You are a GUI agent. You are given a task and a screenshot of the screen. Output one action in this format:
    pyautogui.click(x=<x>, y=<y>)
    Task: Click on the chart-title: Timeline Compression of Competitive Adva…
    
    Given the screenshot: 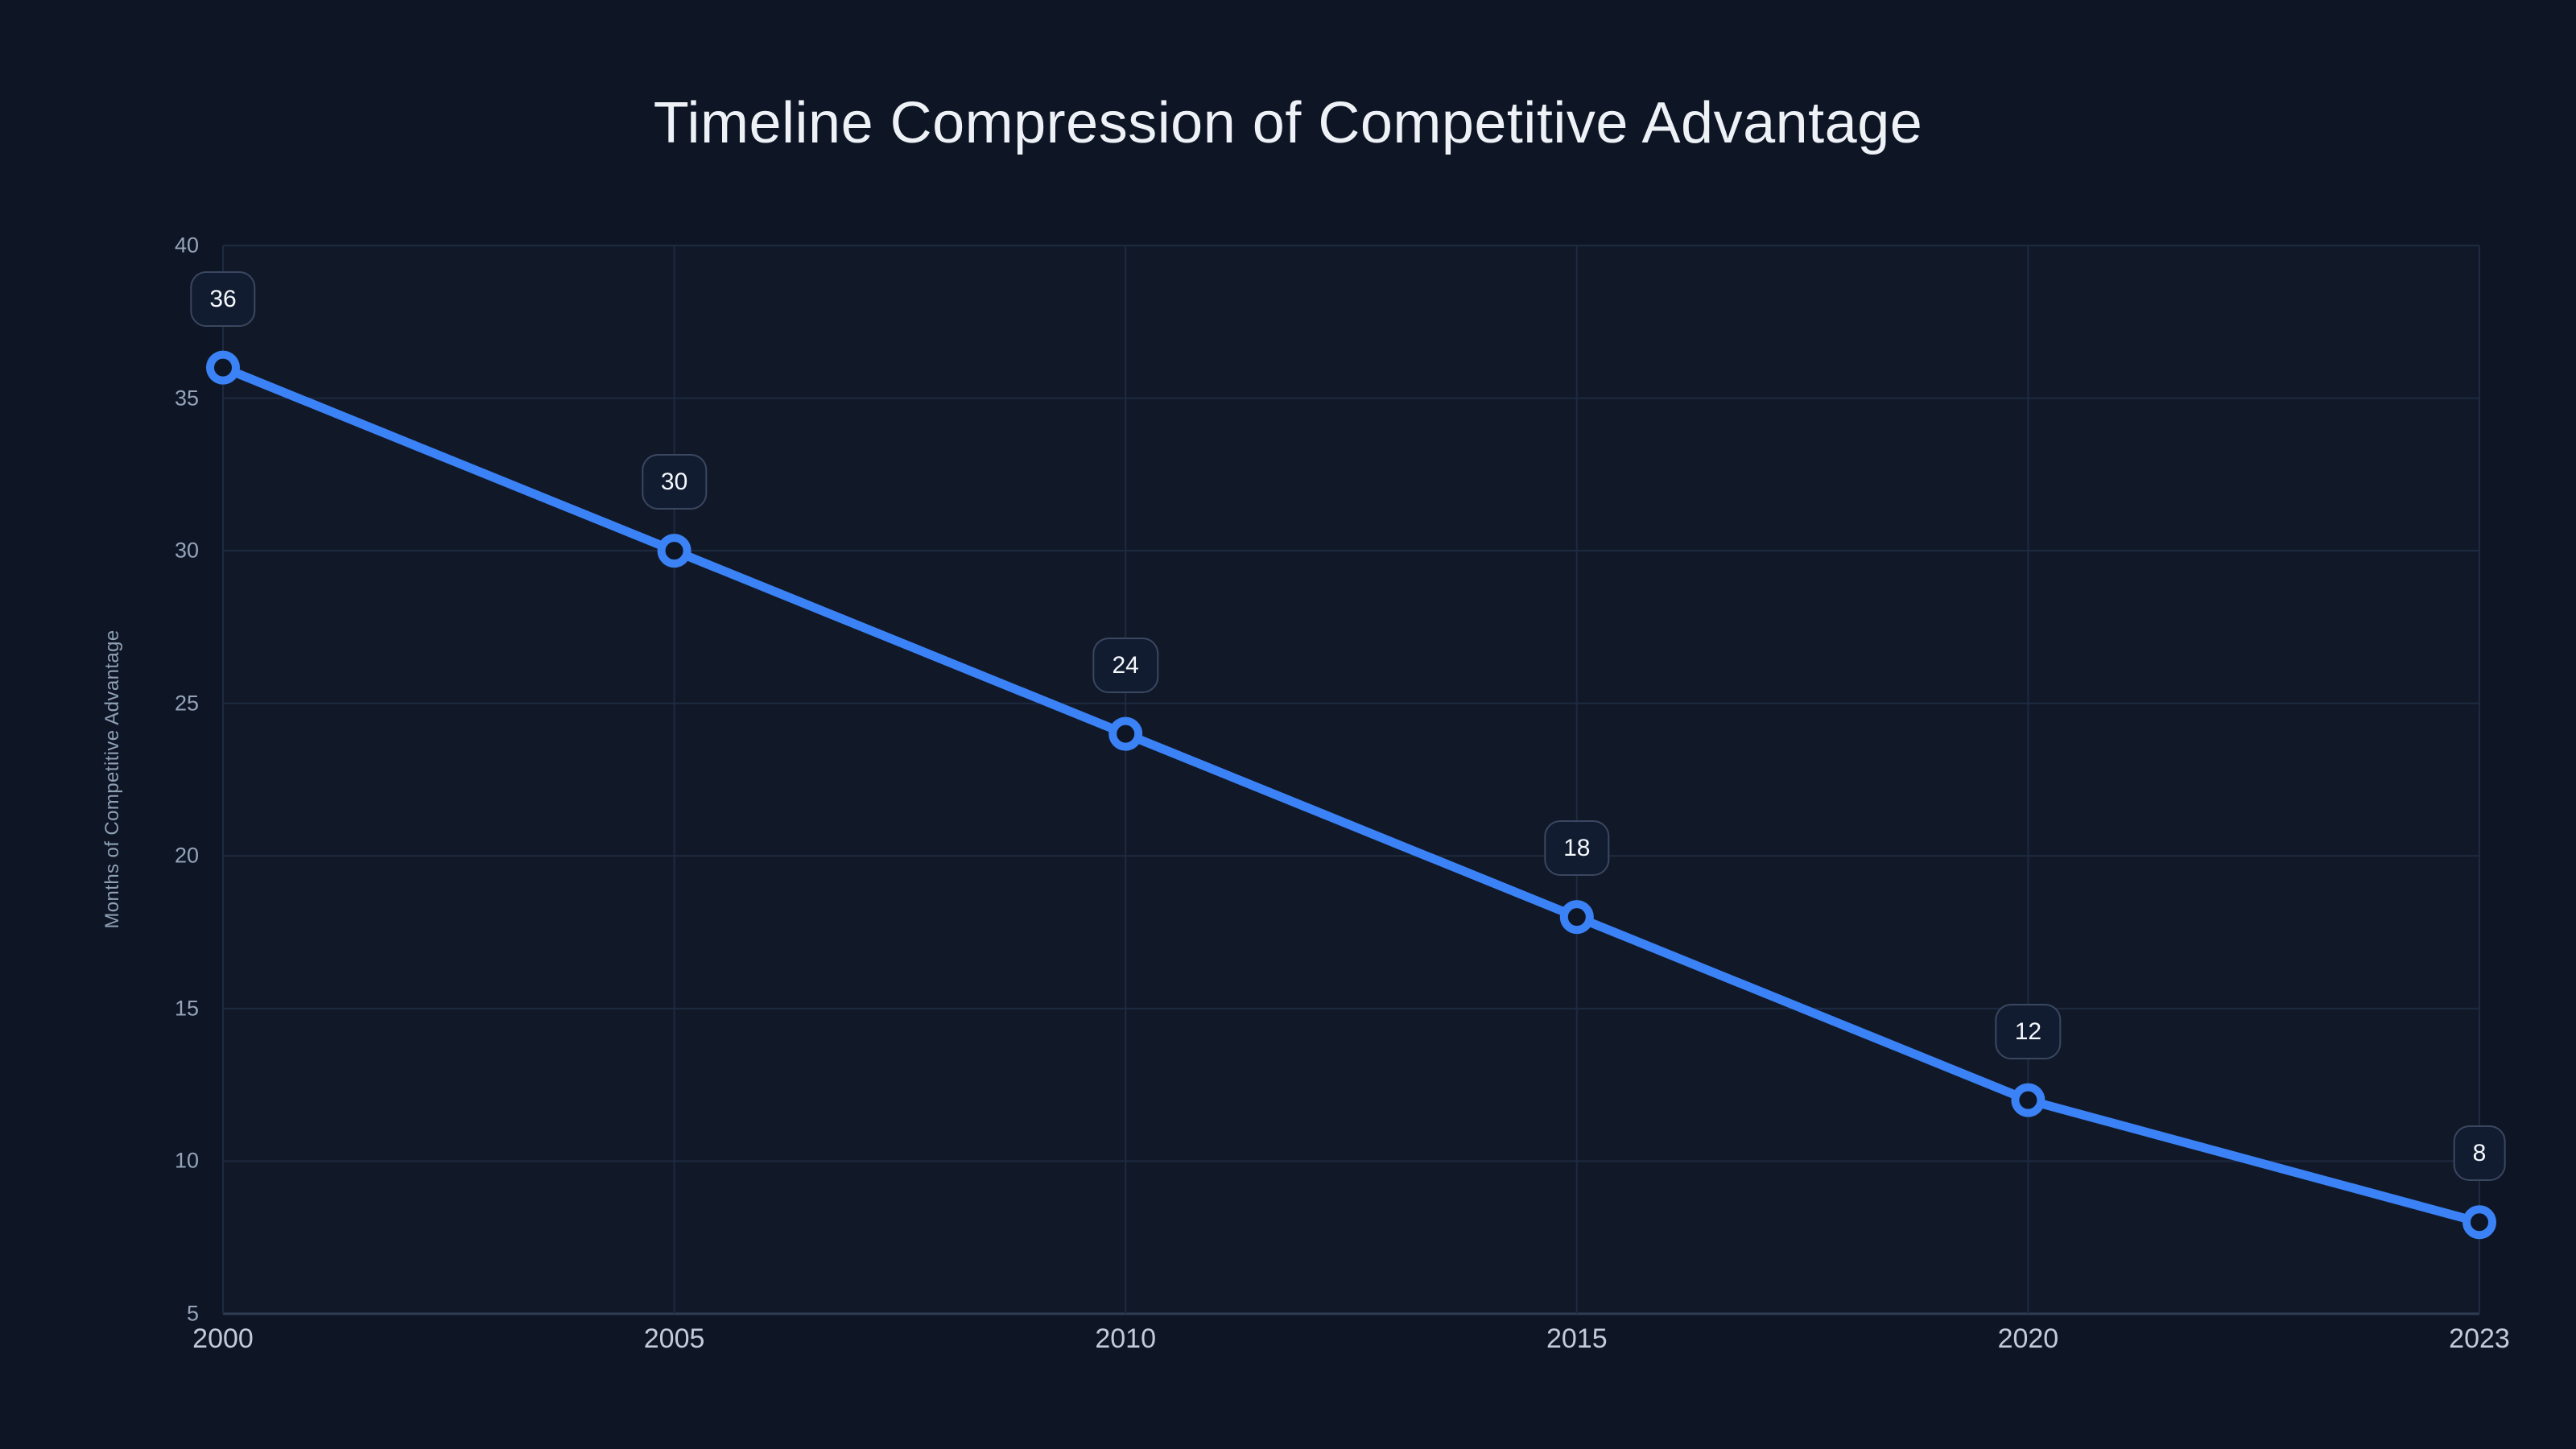 What is the action you would take?
    pyautogui.click(x=1288, y=123)
    